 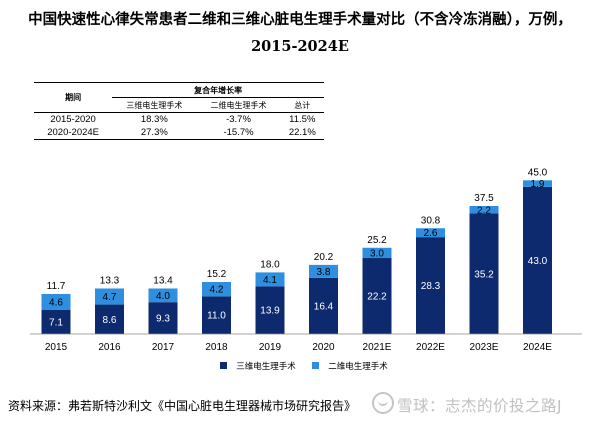 What do you see at coordinates (154, 133) in the screenshot?
I see `table-cell: 27.3%` at bounding box center [154, 133].